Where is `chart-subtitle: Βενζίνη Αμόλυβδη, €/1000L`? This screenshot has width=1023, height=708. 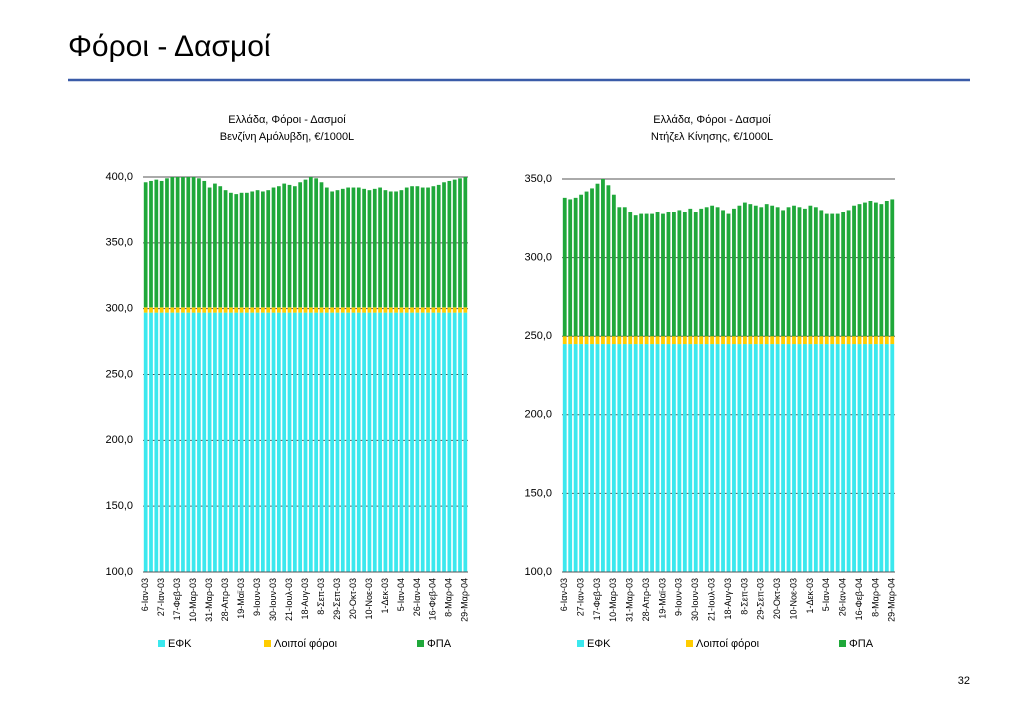 chart-subtitle: Βενζίνη Αμόλυβδη, €/1000L is located at coordinates (287, 137).